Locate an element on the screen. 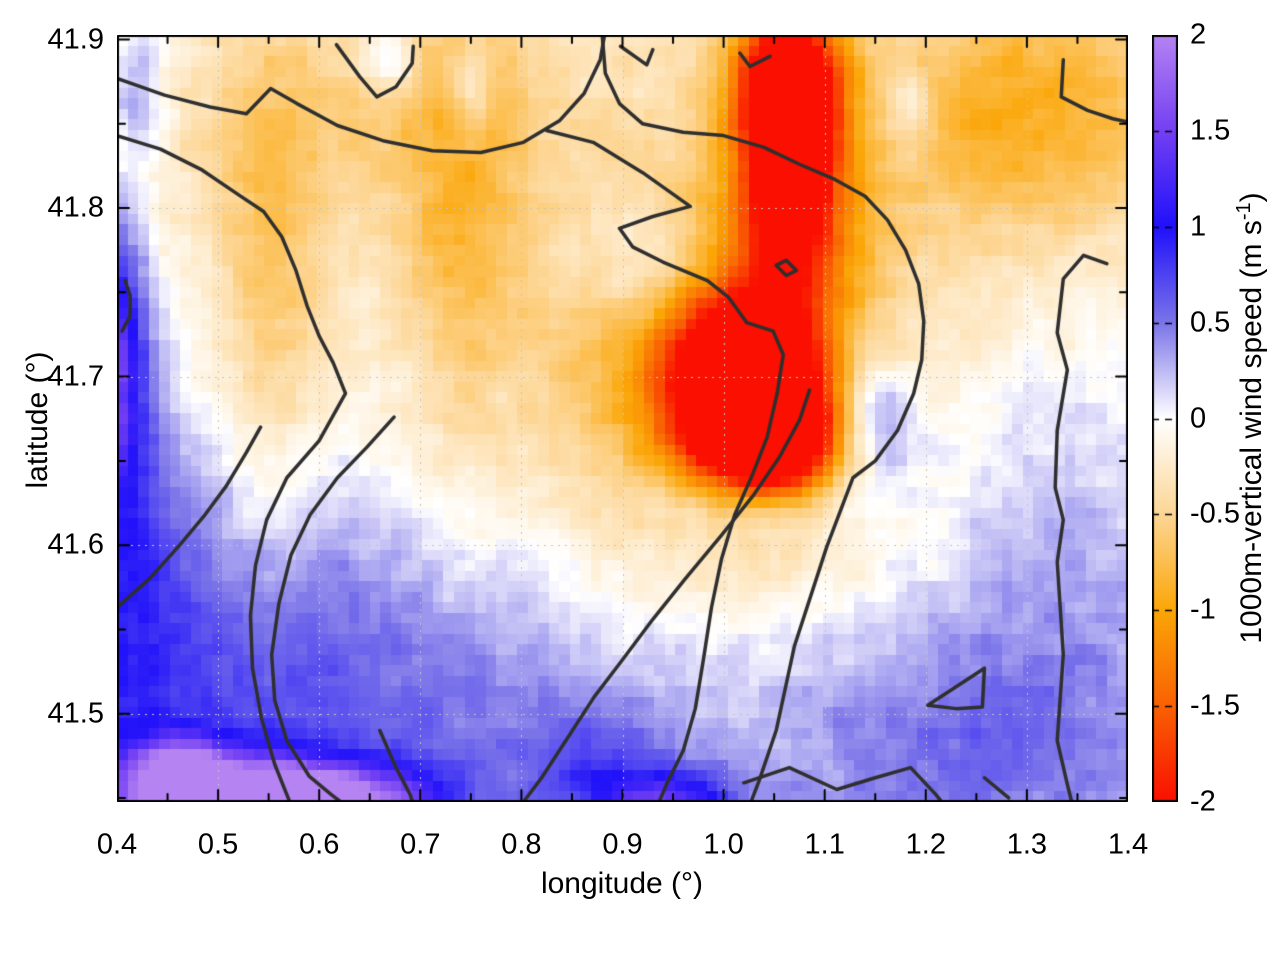 Image resolution: width=1280 pixels, height=960 pixels. colorbar-tick-label: -1 is located at coordinates (1203, 609).